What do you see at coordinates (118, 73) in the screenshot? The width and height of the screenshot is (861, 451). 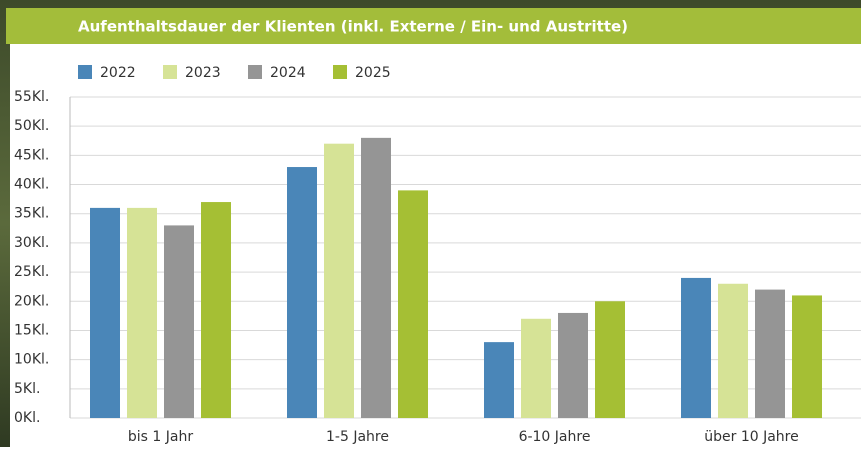 I see `legend-label: 2022` at bounding box center [118, 73].